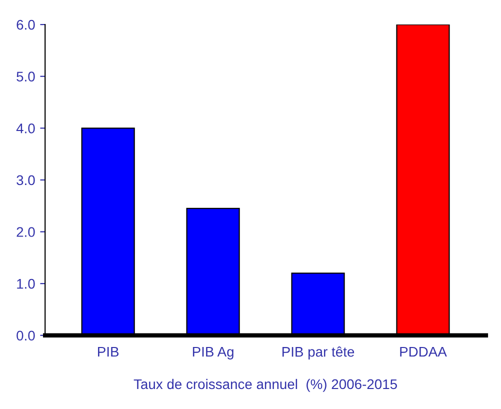  I want to click on y-tick-label: 4.0, so click(25, 128).